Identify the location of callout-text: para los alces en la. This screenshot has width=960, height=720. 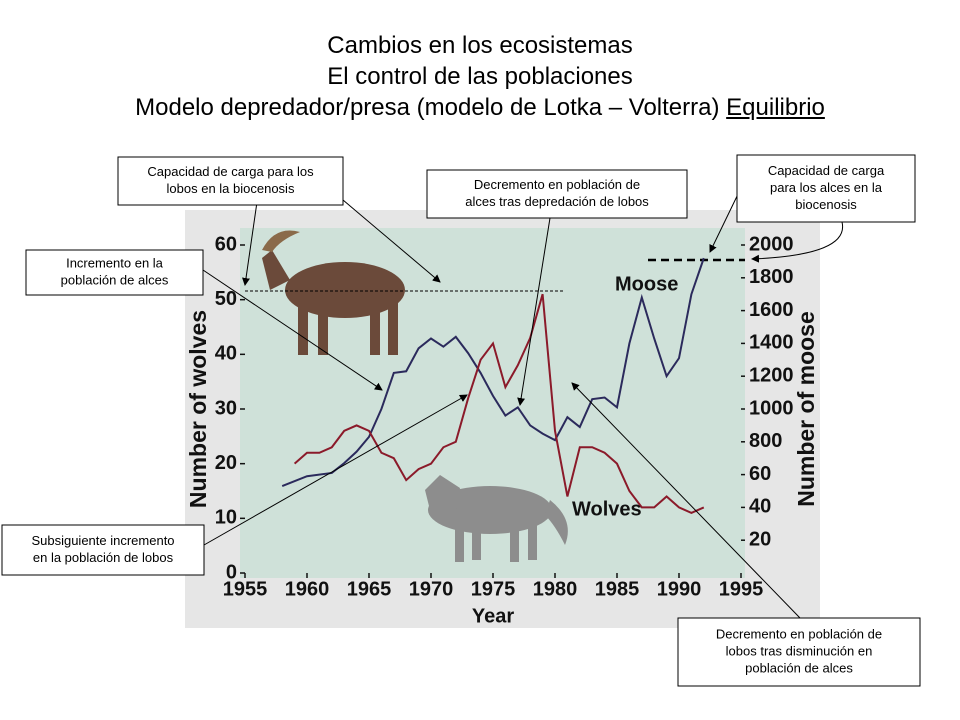
(826, 187).